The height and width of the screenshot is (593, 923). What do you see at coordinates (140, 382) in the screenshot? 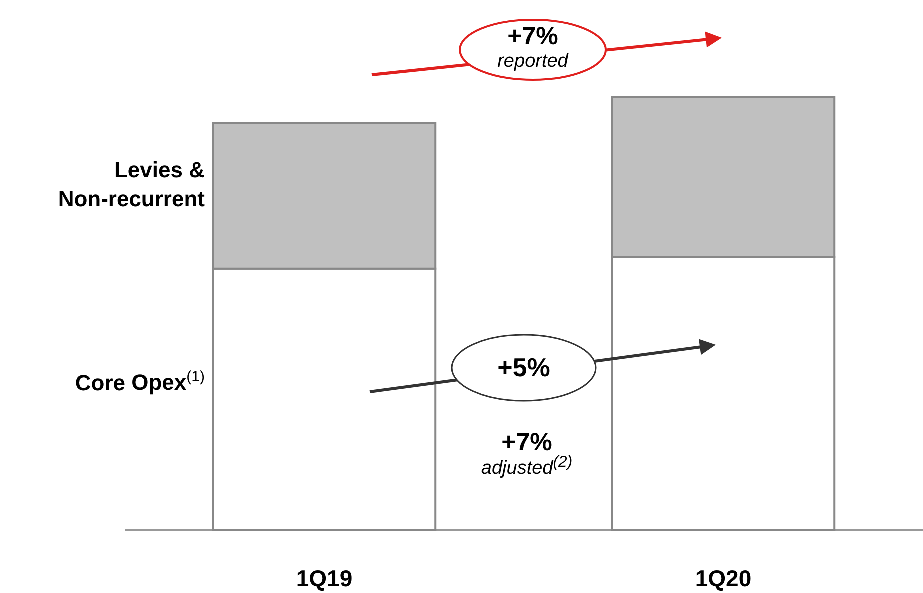
I see `series-label: Core Opex$^{(1)}$` at bounding box center [140, 382].